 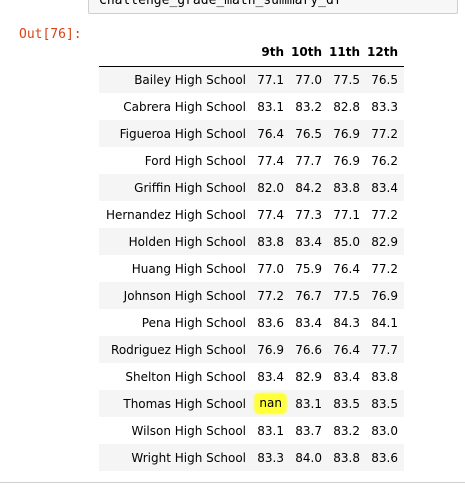 I want to click on row-index-school: Wright High School, so click(x=188, y=457).